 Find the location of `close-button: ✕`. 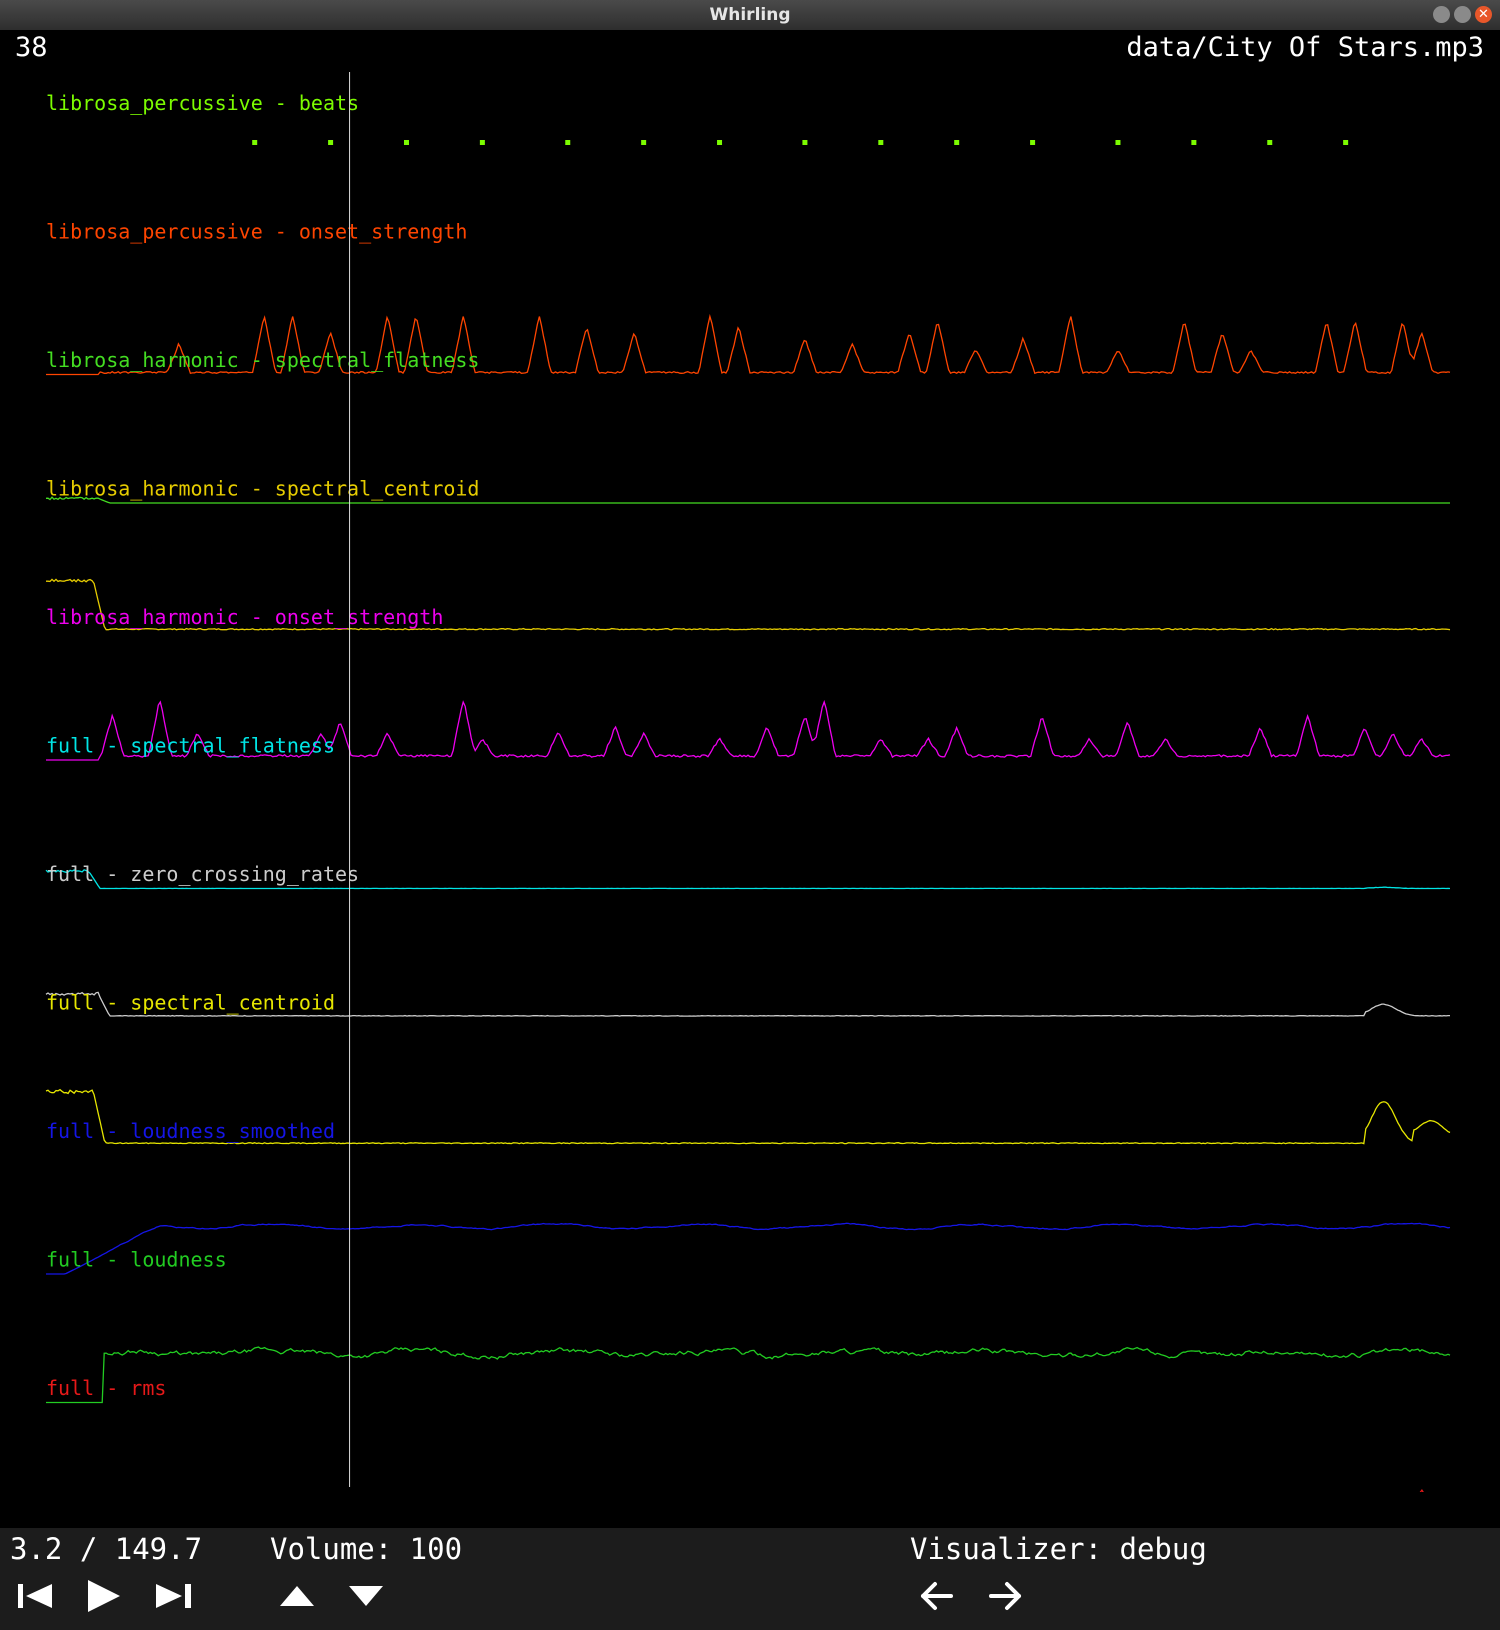

close-button: ✕ is located at coordinates (1483, 14).